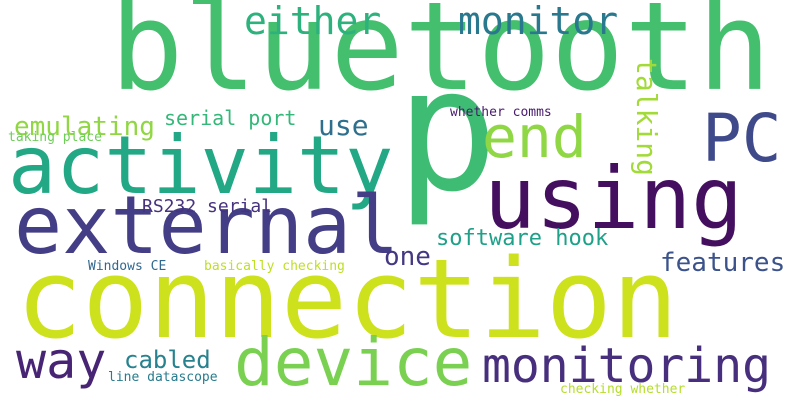 This screenshot has height=400, width=800. Describe the element at coordinates (167, 360) in the screenshot. I see `word-cabled: cabled` at that location.